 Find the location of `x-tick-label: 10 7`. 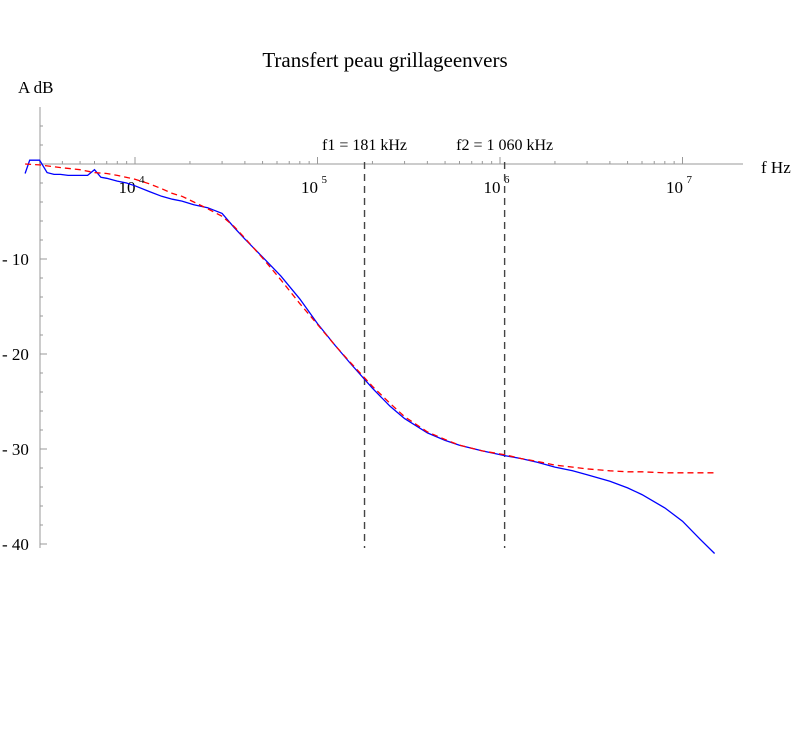

x-tick-label: 10 7 is located at coordinates (679, 185).